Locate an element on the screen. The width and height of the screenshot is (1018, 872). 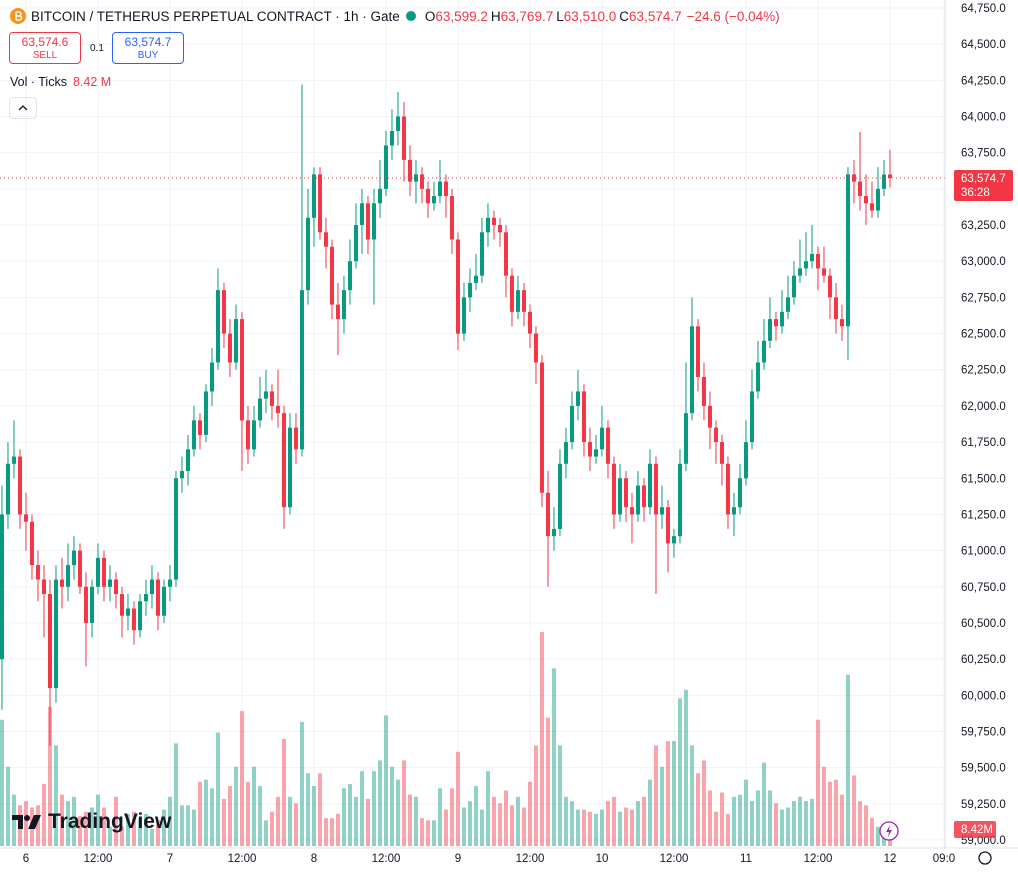
buy-button: 63,574.7 BUY is located at coordinates (148, 48).